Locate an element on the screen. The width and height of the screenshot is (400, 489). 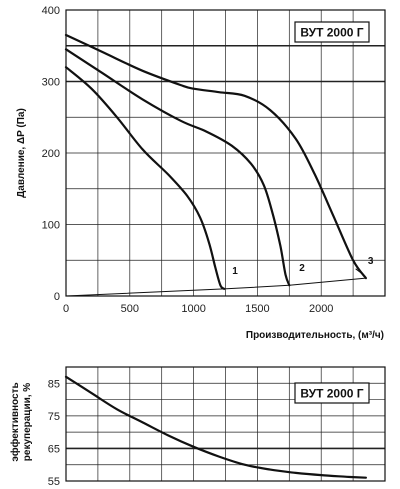
y-axis-title: эффективностьрекуперации, % is located at coordinates (21, 421).